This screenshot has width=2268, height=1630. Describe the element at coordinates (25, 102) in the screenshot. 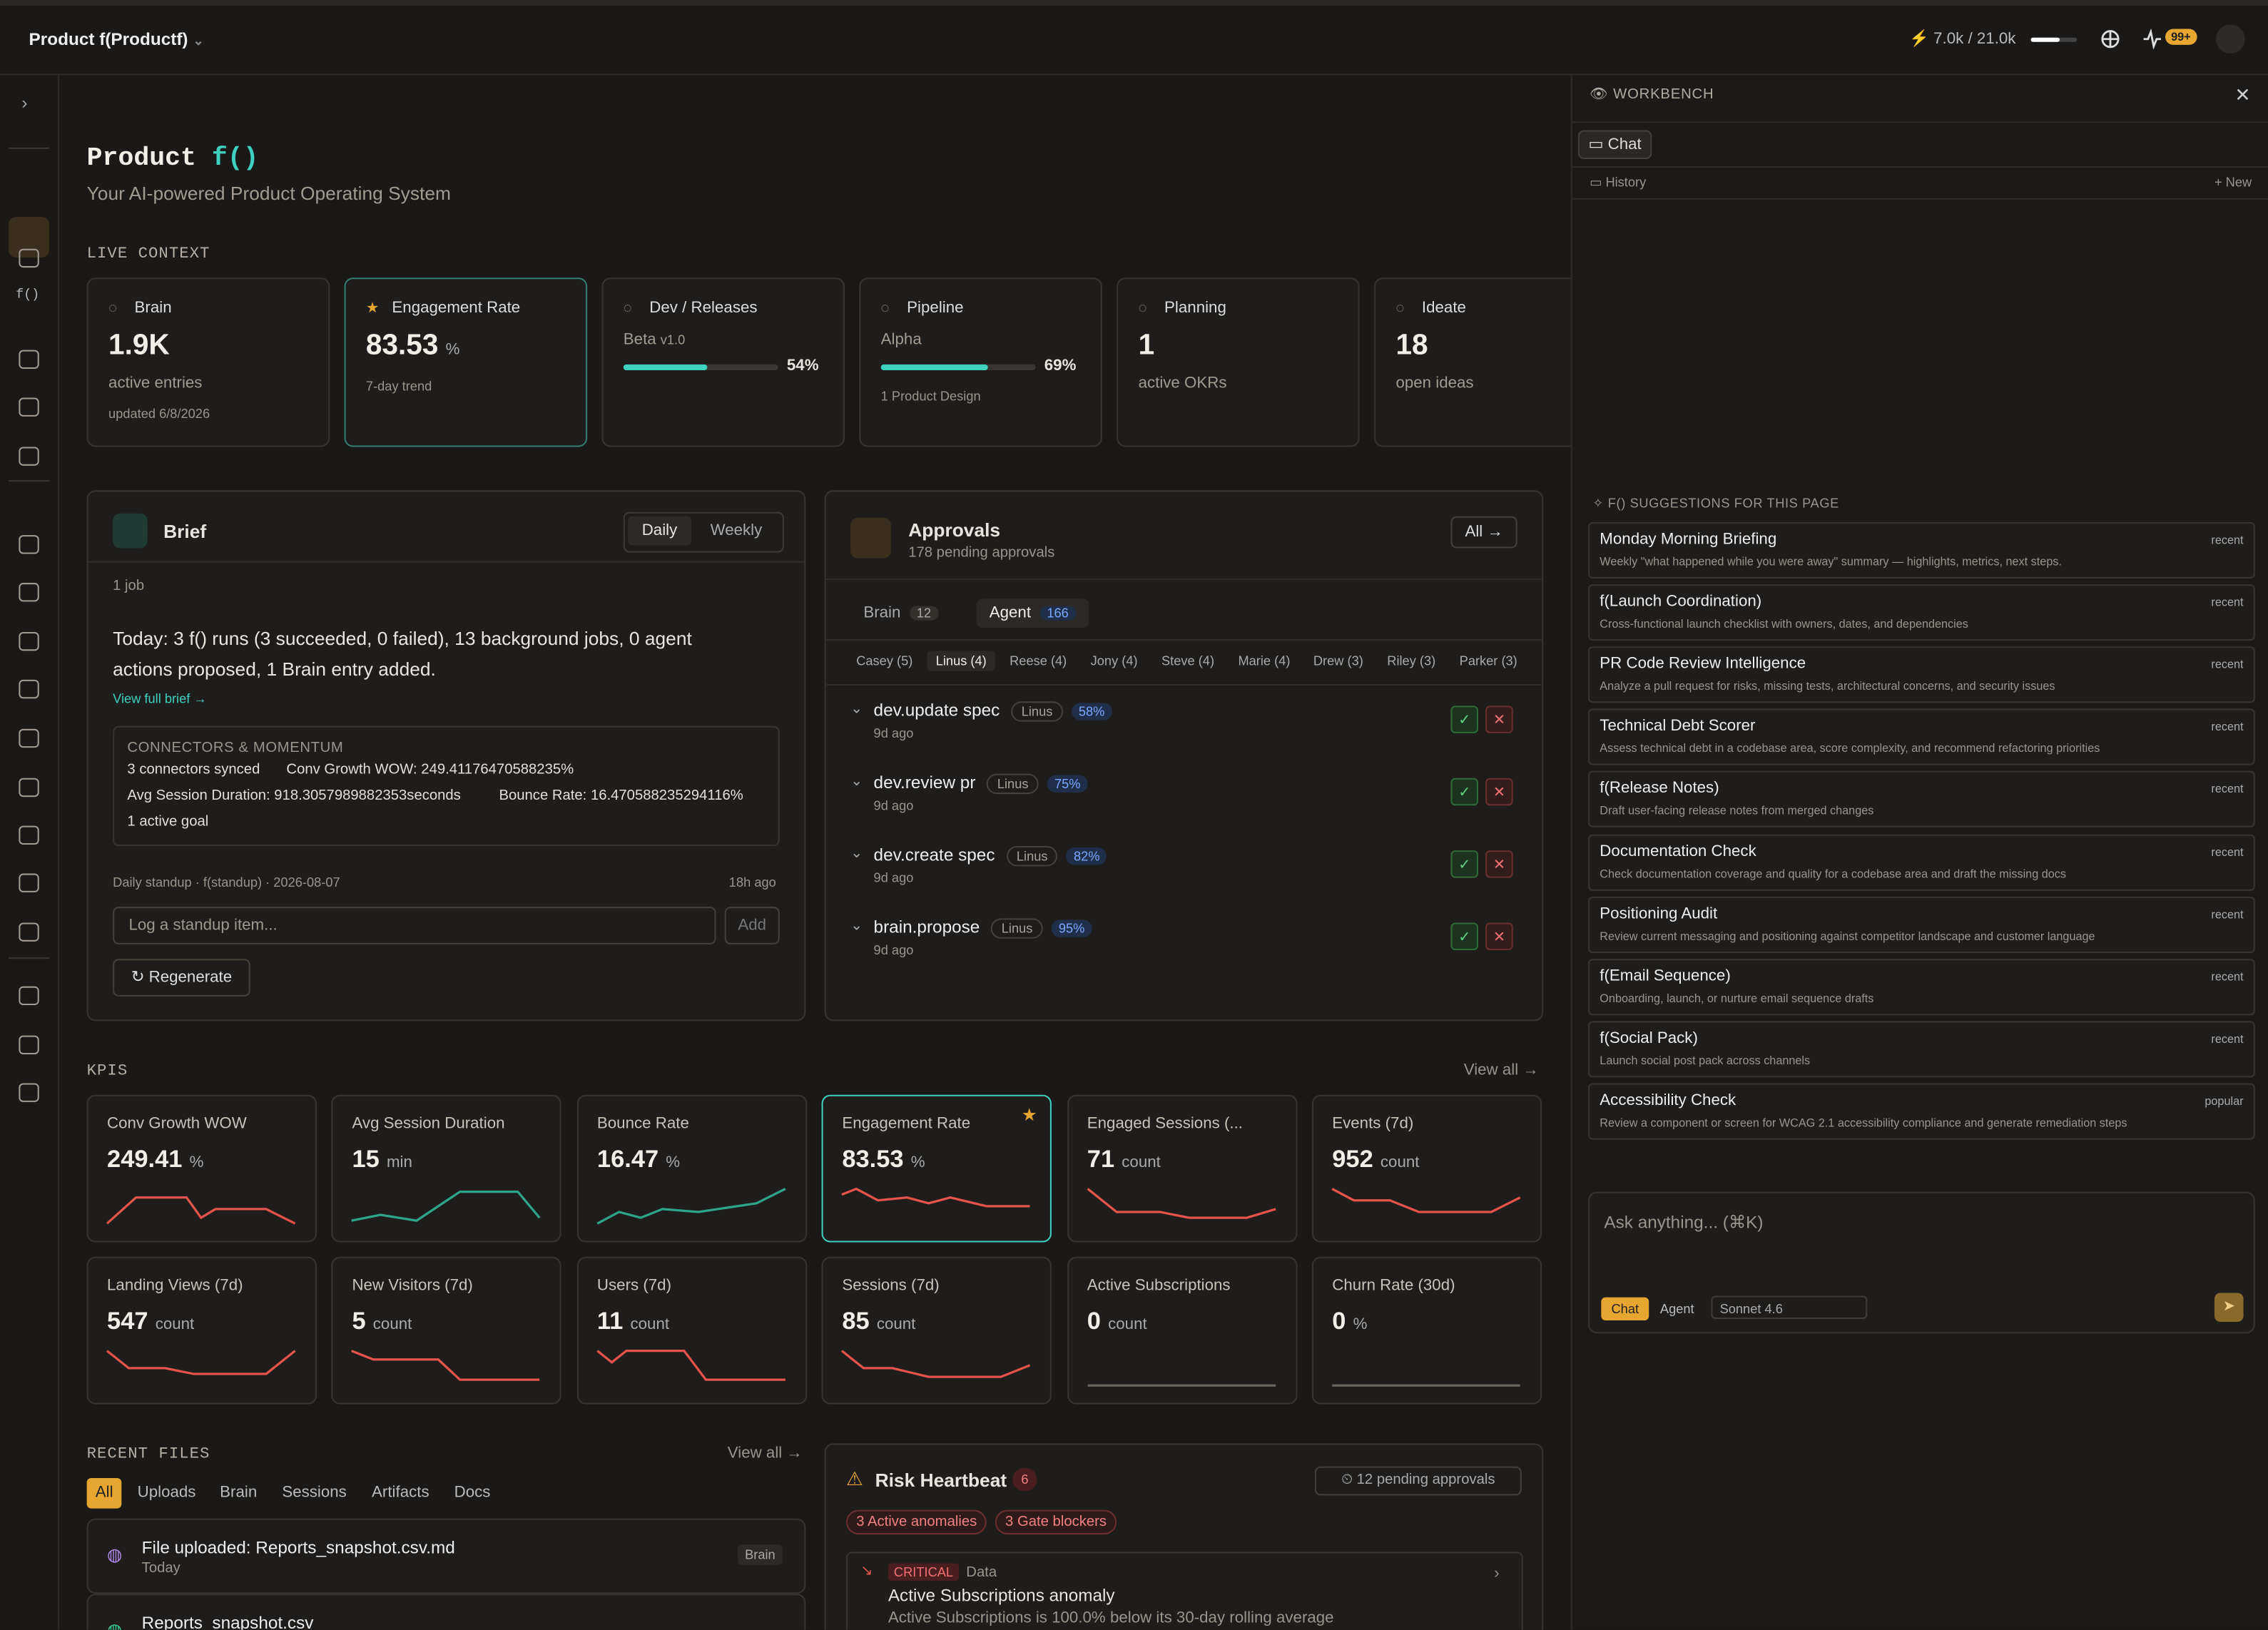

I see `expand: ›` at that location.